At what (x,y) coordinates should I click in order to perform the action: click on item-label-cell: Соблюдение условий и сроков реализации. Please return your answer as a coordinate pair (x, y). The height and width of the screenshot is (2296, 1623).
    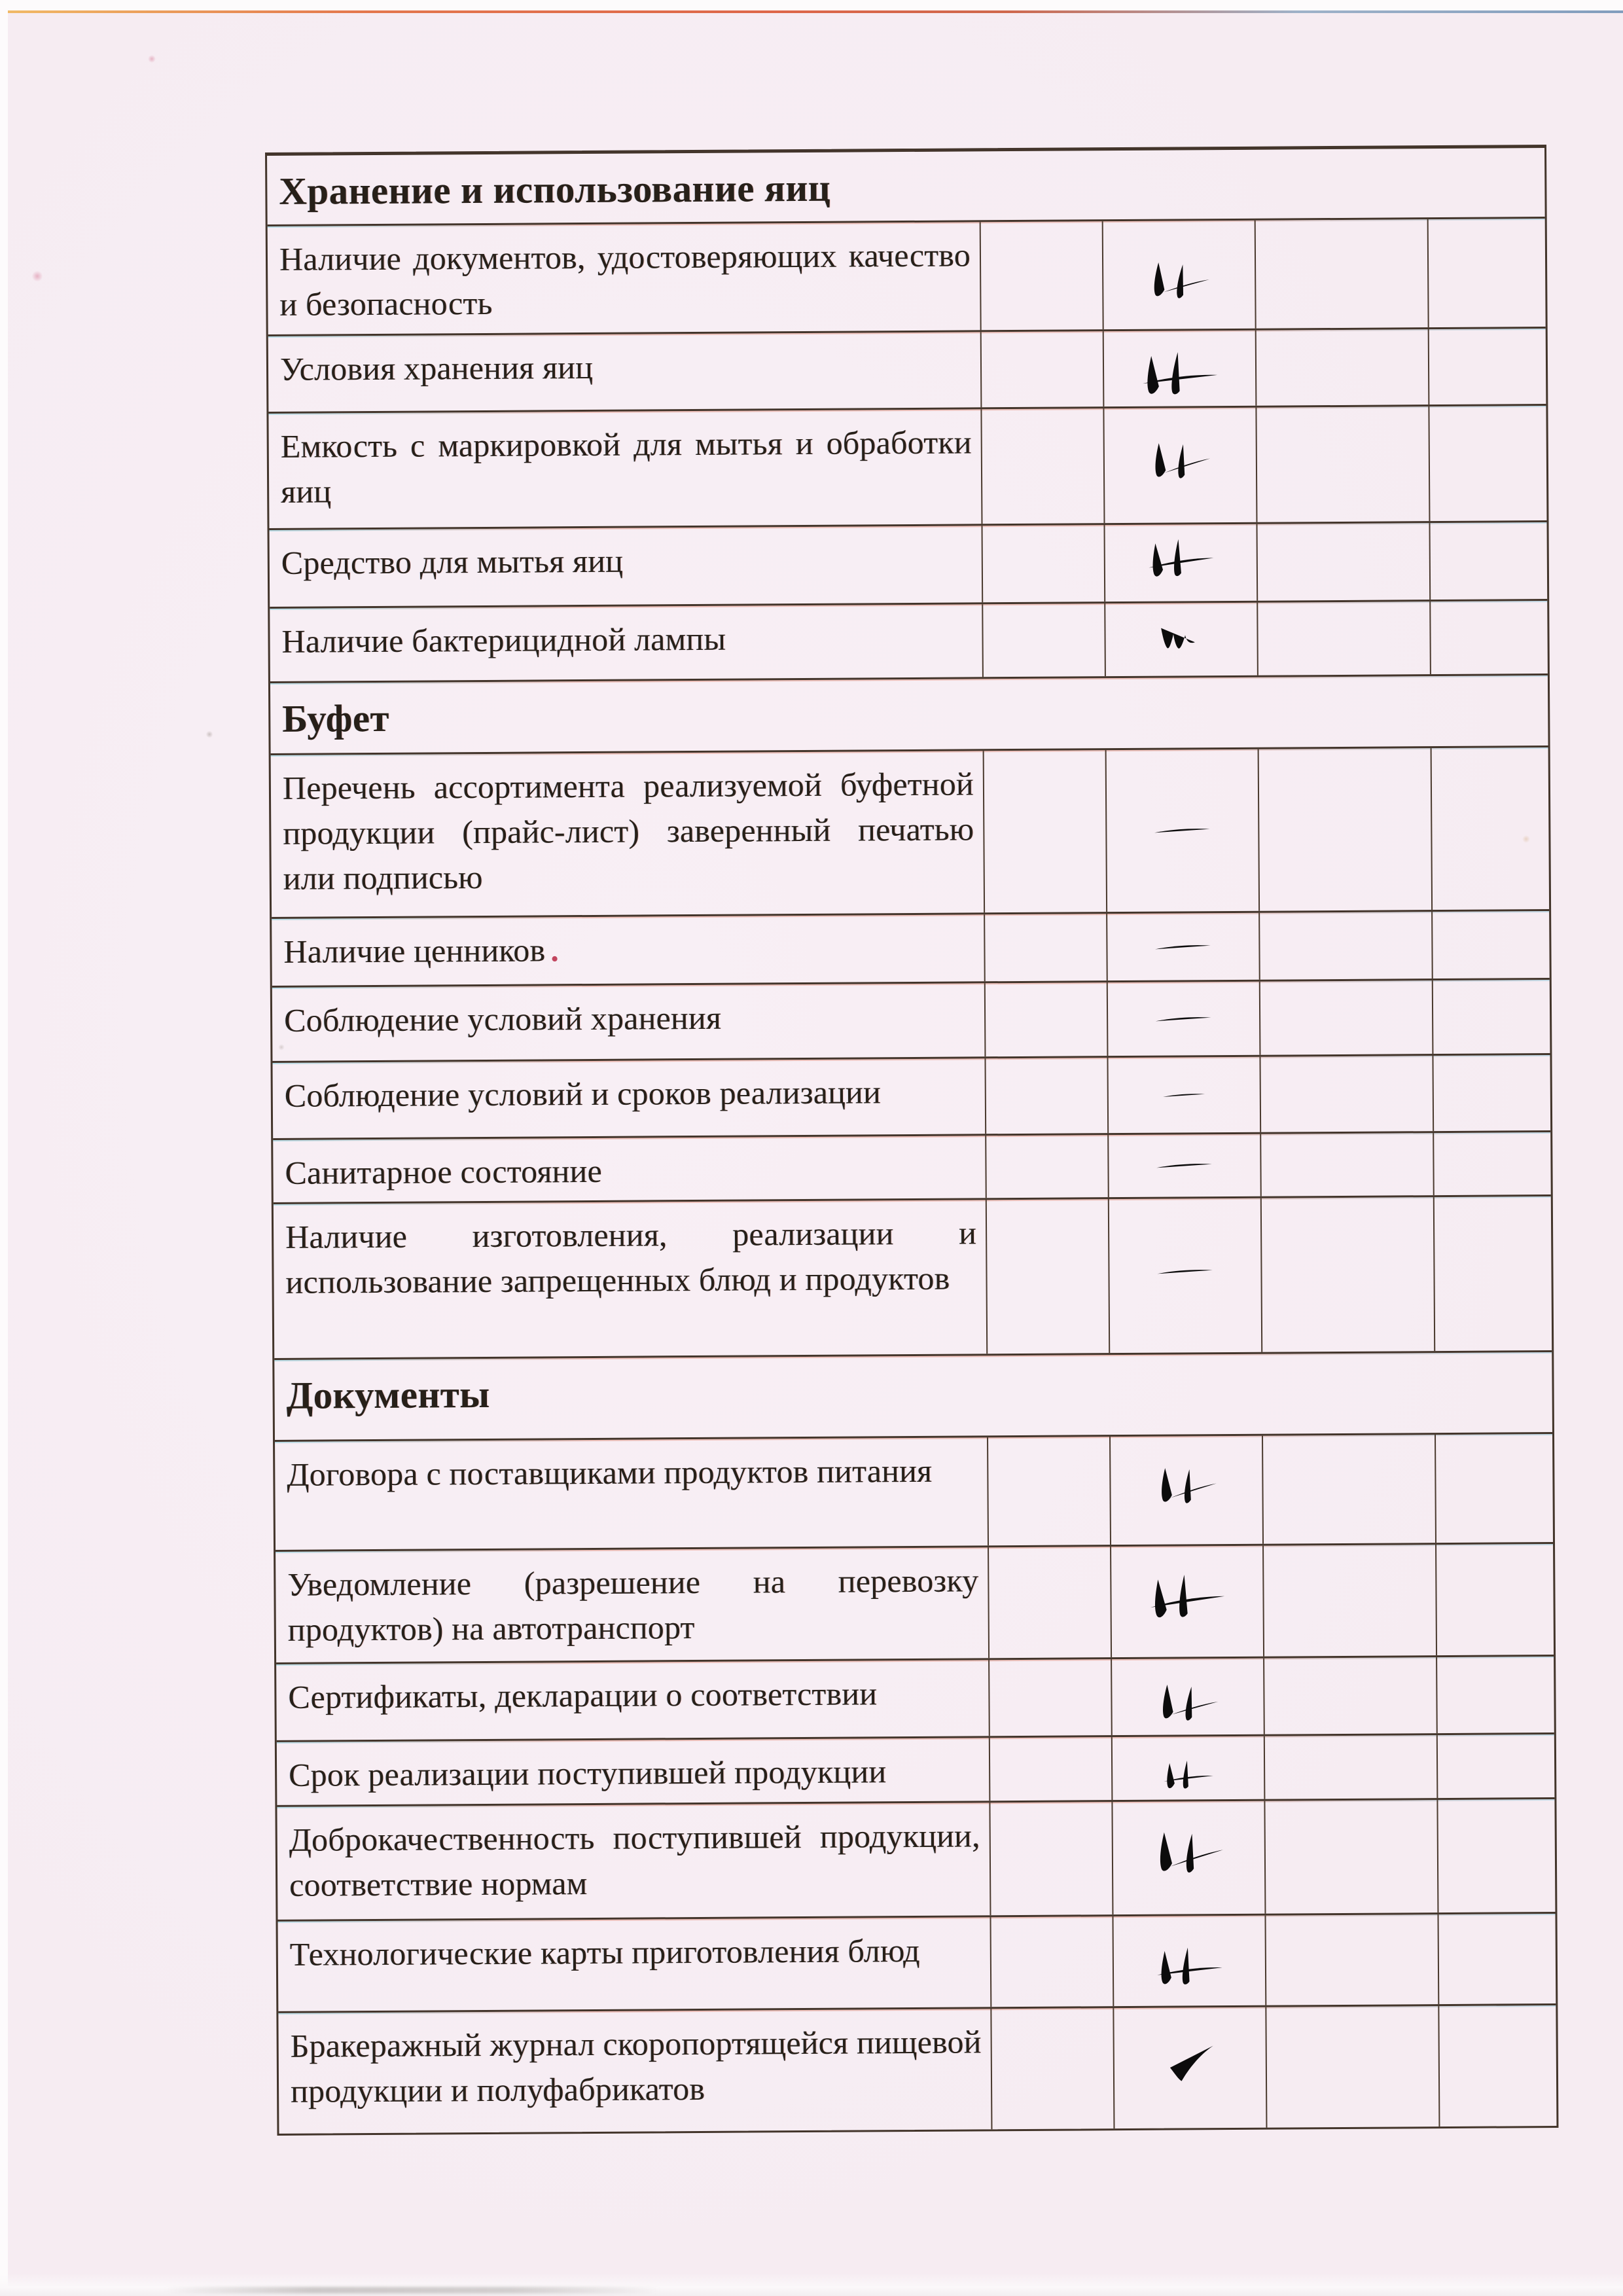
    Looking at the image, I should click on (629, 1099).